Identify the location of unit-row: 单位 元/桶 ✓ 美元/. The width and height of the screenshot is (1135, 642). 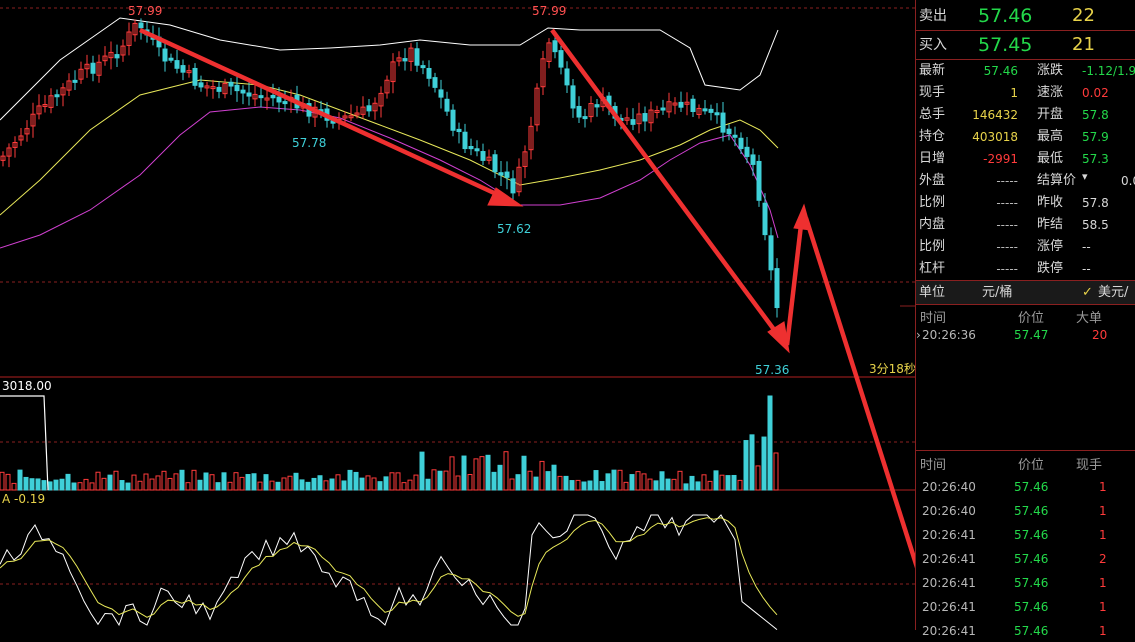
(1025, 292).